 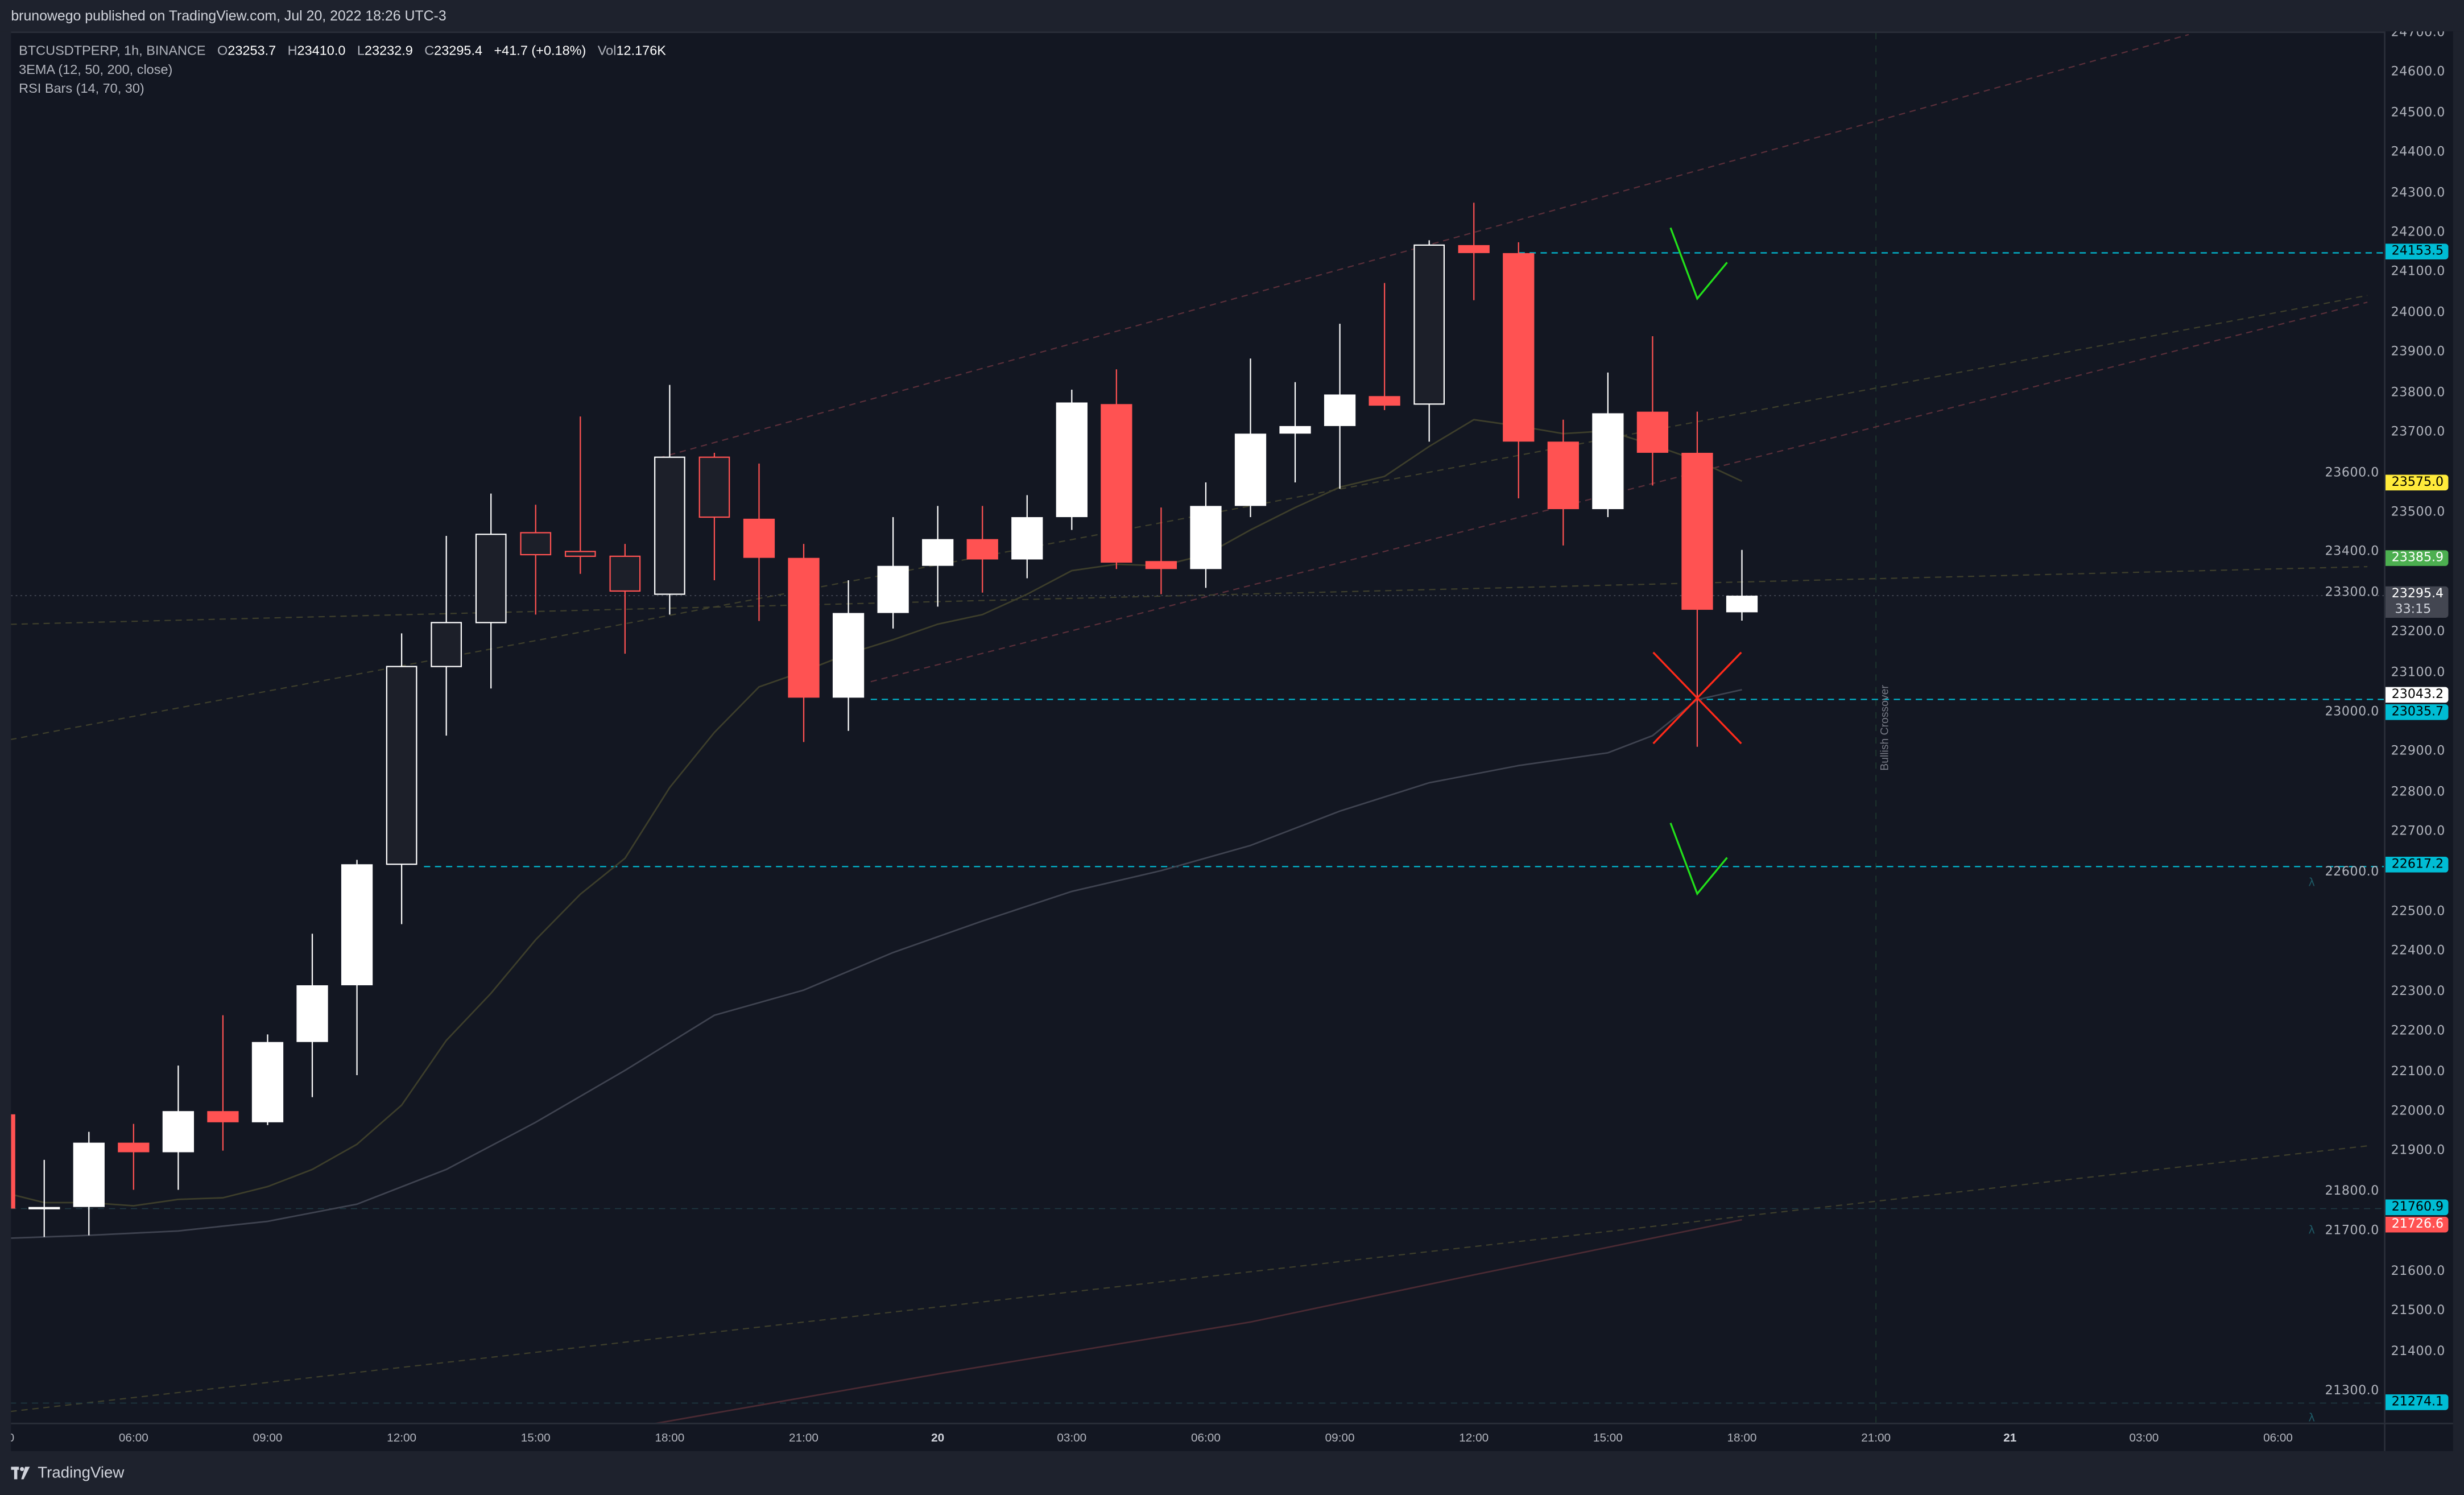 What do you see at coordinates (2418, 72) in the screenshot?
I see `price-tick-label: 24600.0` at bounding box center [2418, 72].